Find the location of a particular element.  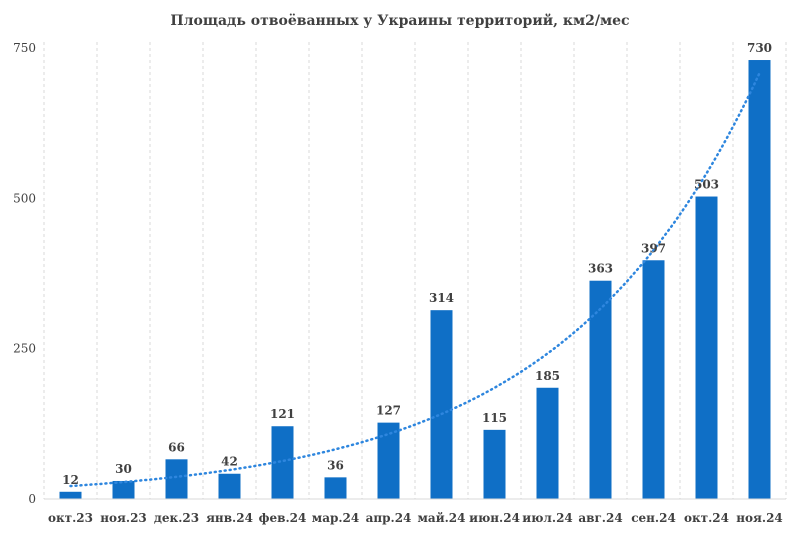

x-tick-label: июн.24 is located at coordinates (494, 518).